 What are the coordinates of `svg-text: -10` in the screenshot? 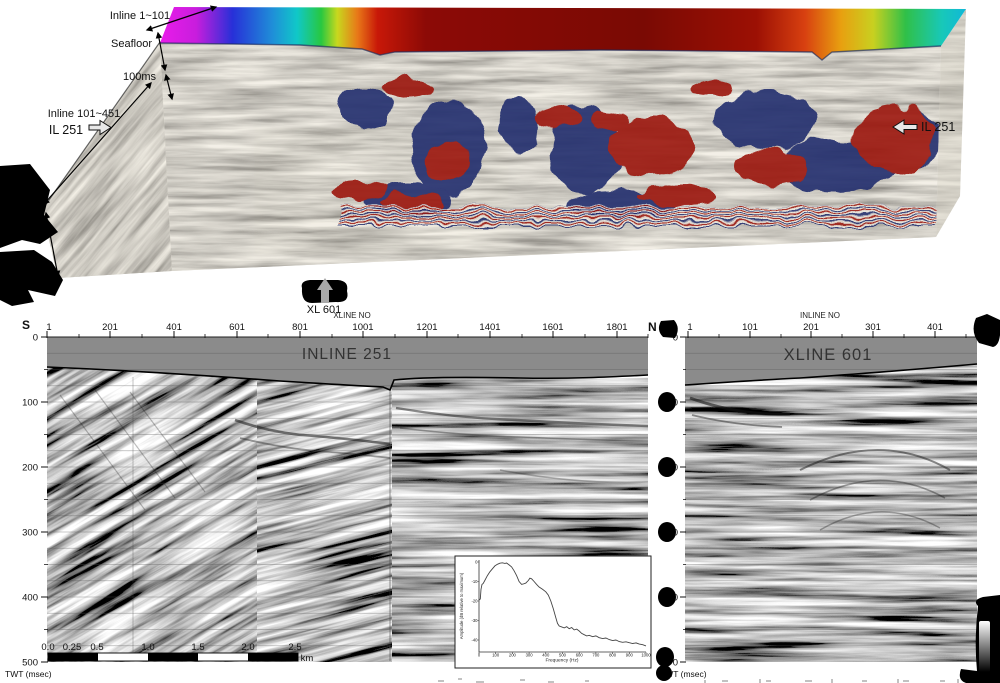 It's located at (474, 581).